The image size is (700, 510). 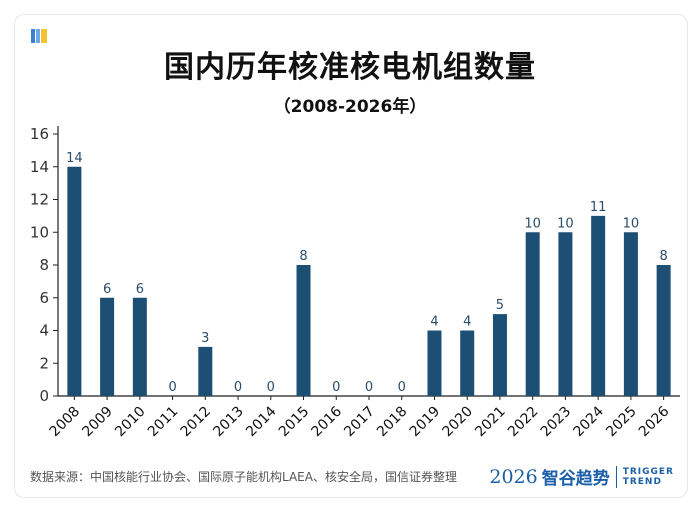 I want to click on x-tick-label: 2009, so click(x=97, y=422).